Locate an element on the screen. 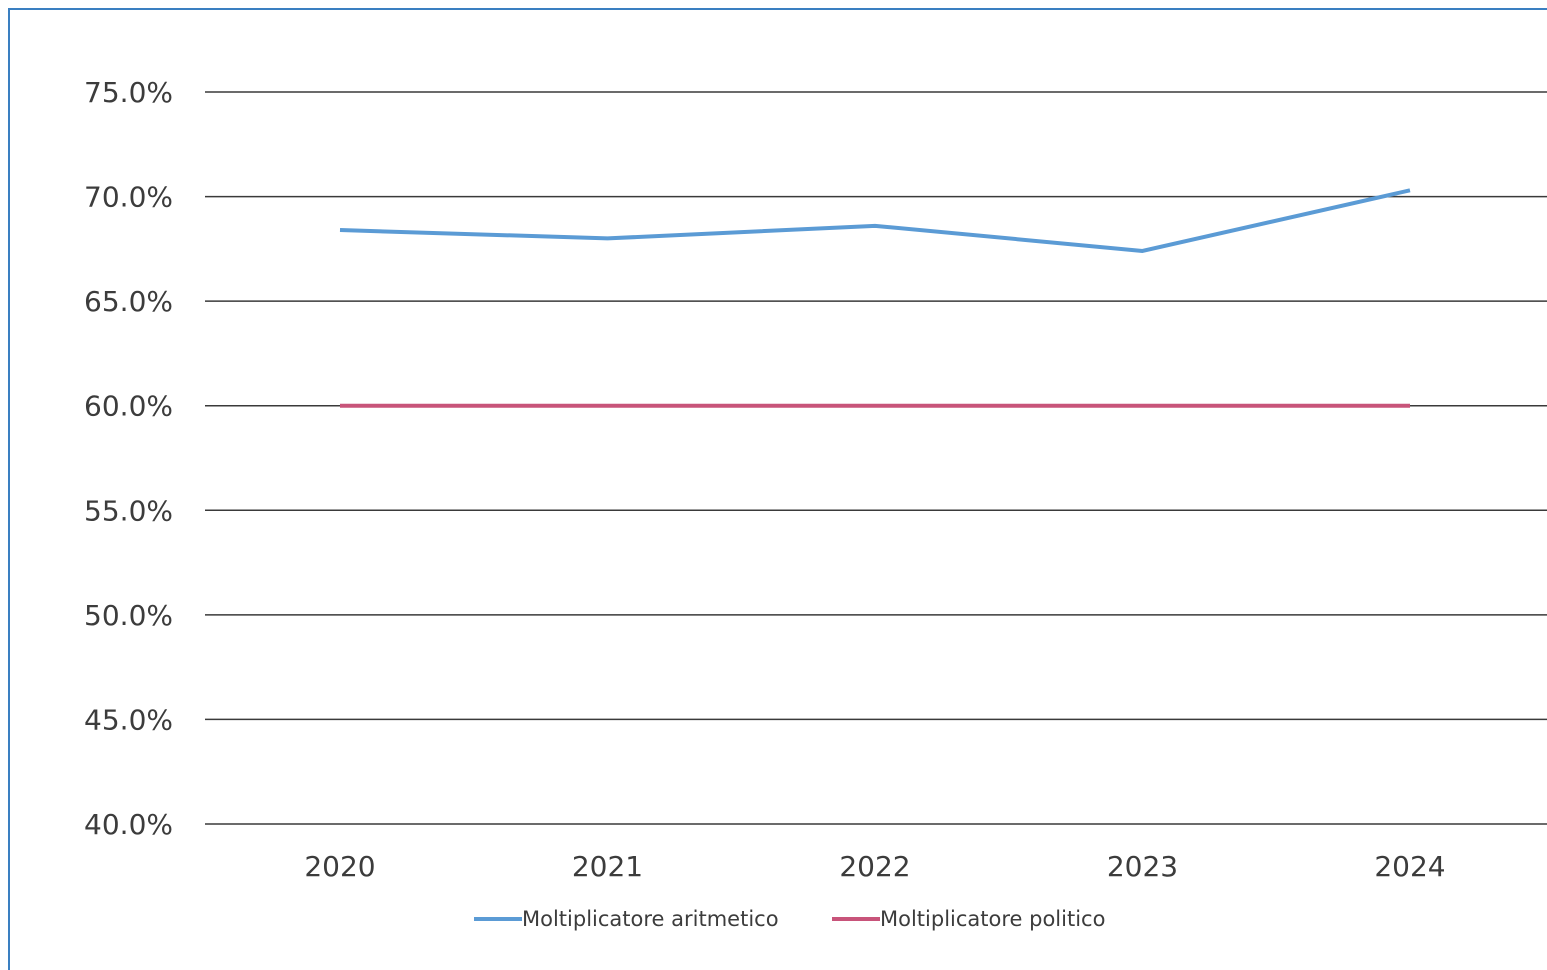 Image resolution: width=1547 pixels, height=970 pixels. legend-label-politico: Moltiplicatore politico is located at coordinates (992, 919).